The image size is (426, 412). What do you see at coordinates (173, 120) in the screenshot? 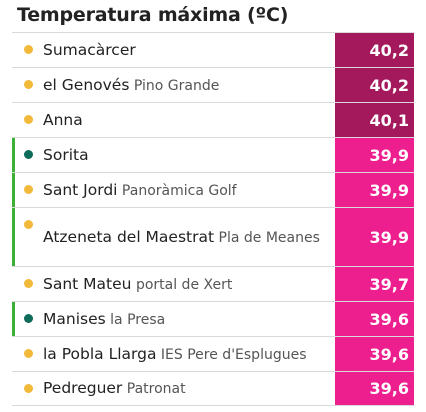
I see `station-cell: Anna` at bounding box center [173, 120].